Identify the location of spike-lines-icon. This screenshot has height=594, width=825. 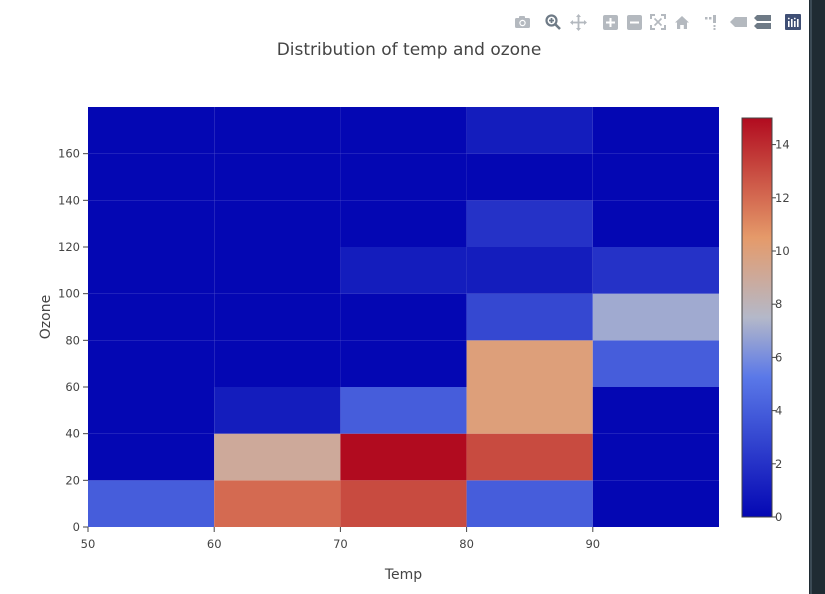
(712, 22).